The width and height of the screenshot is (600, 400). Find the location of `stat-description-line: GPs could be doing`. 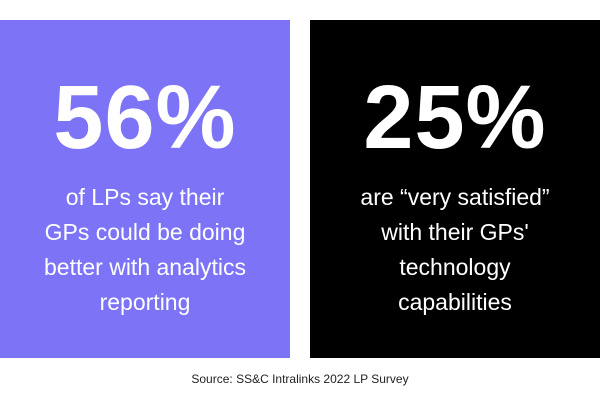

stat-description-line: GPs could be doing is located at coordinates (145, 232).